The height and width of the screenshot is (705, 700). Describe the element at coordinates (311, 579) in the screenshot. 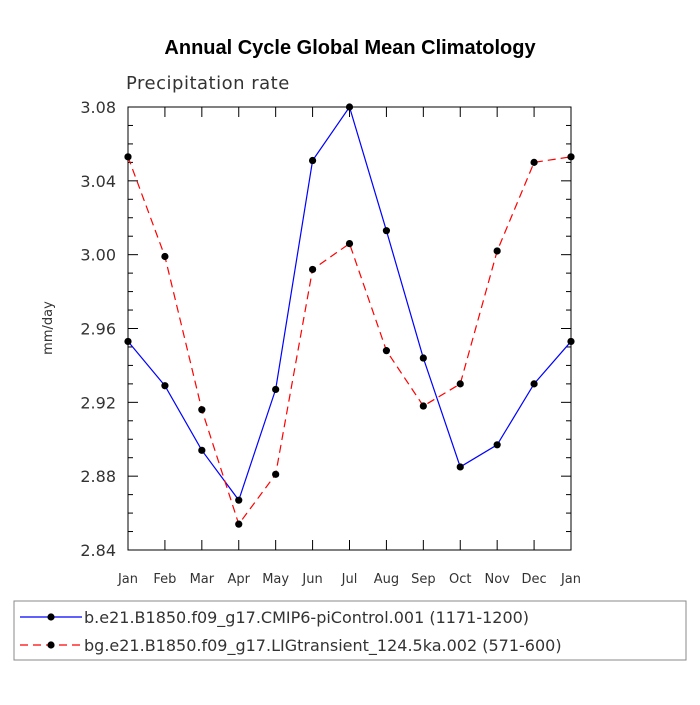

I see `x-tick-label: Jun` at that location.